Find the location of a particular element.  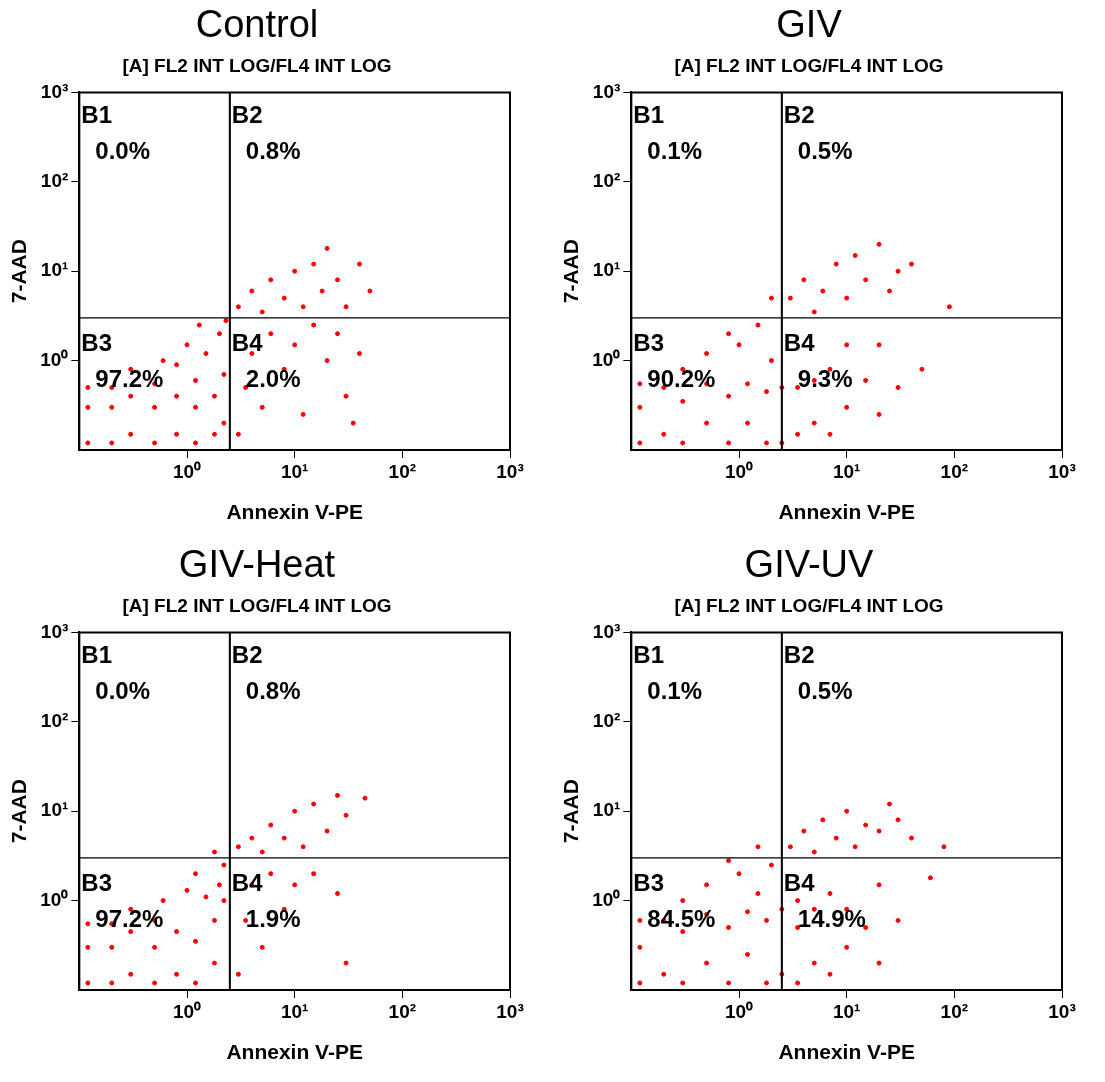

annotation: 14.9% is located at coordinates (831, 918).